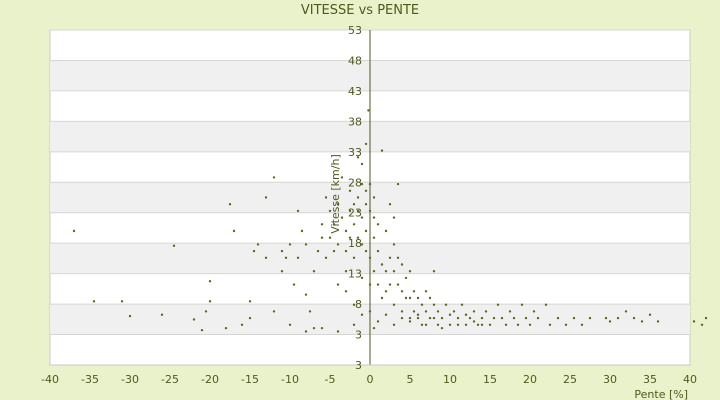 This screenshot has height=400, width=720. What do you see at coordinates (358, 335) in the screenshot?
I see `y-tick-label: 3` at bounding box center [358, 335].